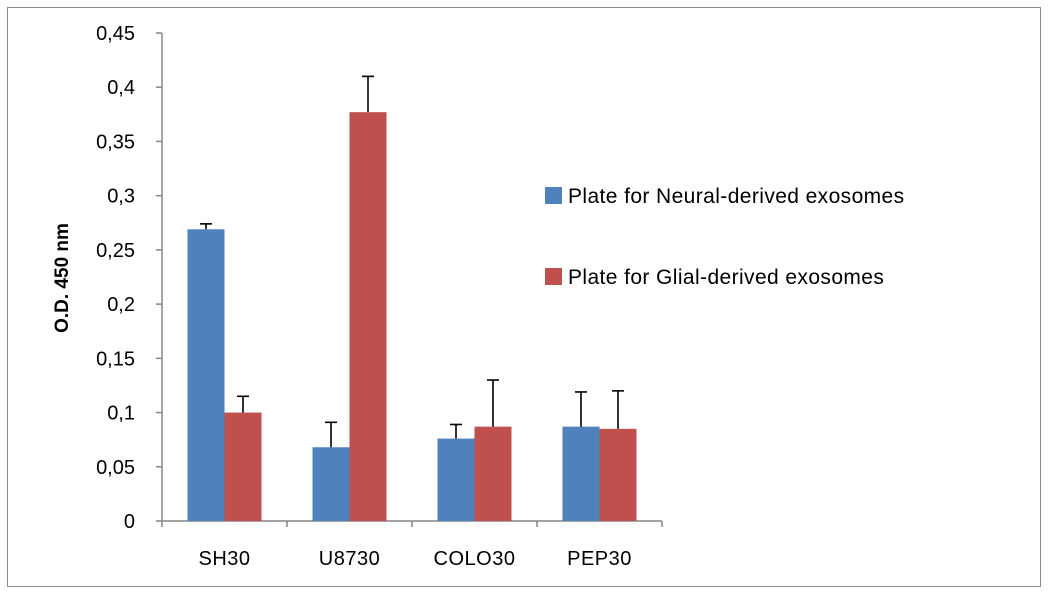  What do you see at coordinates (736, 196) in the screenshot?
I see `legend-label-neural: Plate for Neural-derived exosomes` at bounding box center [736, 196].